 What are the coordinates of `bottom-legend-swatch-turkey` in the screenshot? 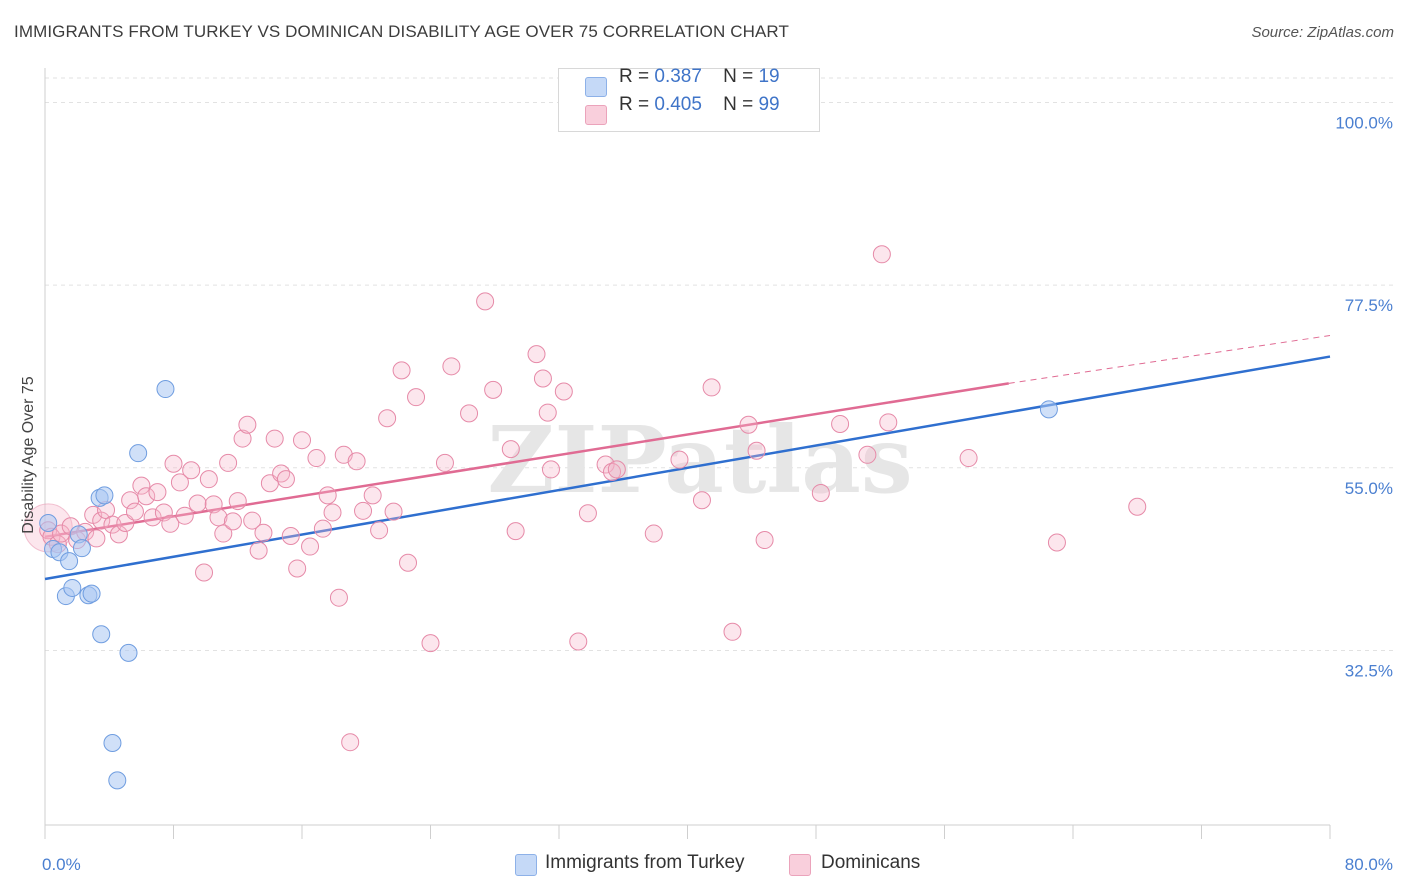 It's located at (526, 865).